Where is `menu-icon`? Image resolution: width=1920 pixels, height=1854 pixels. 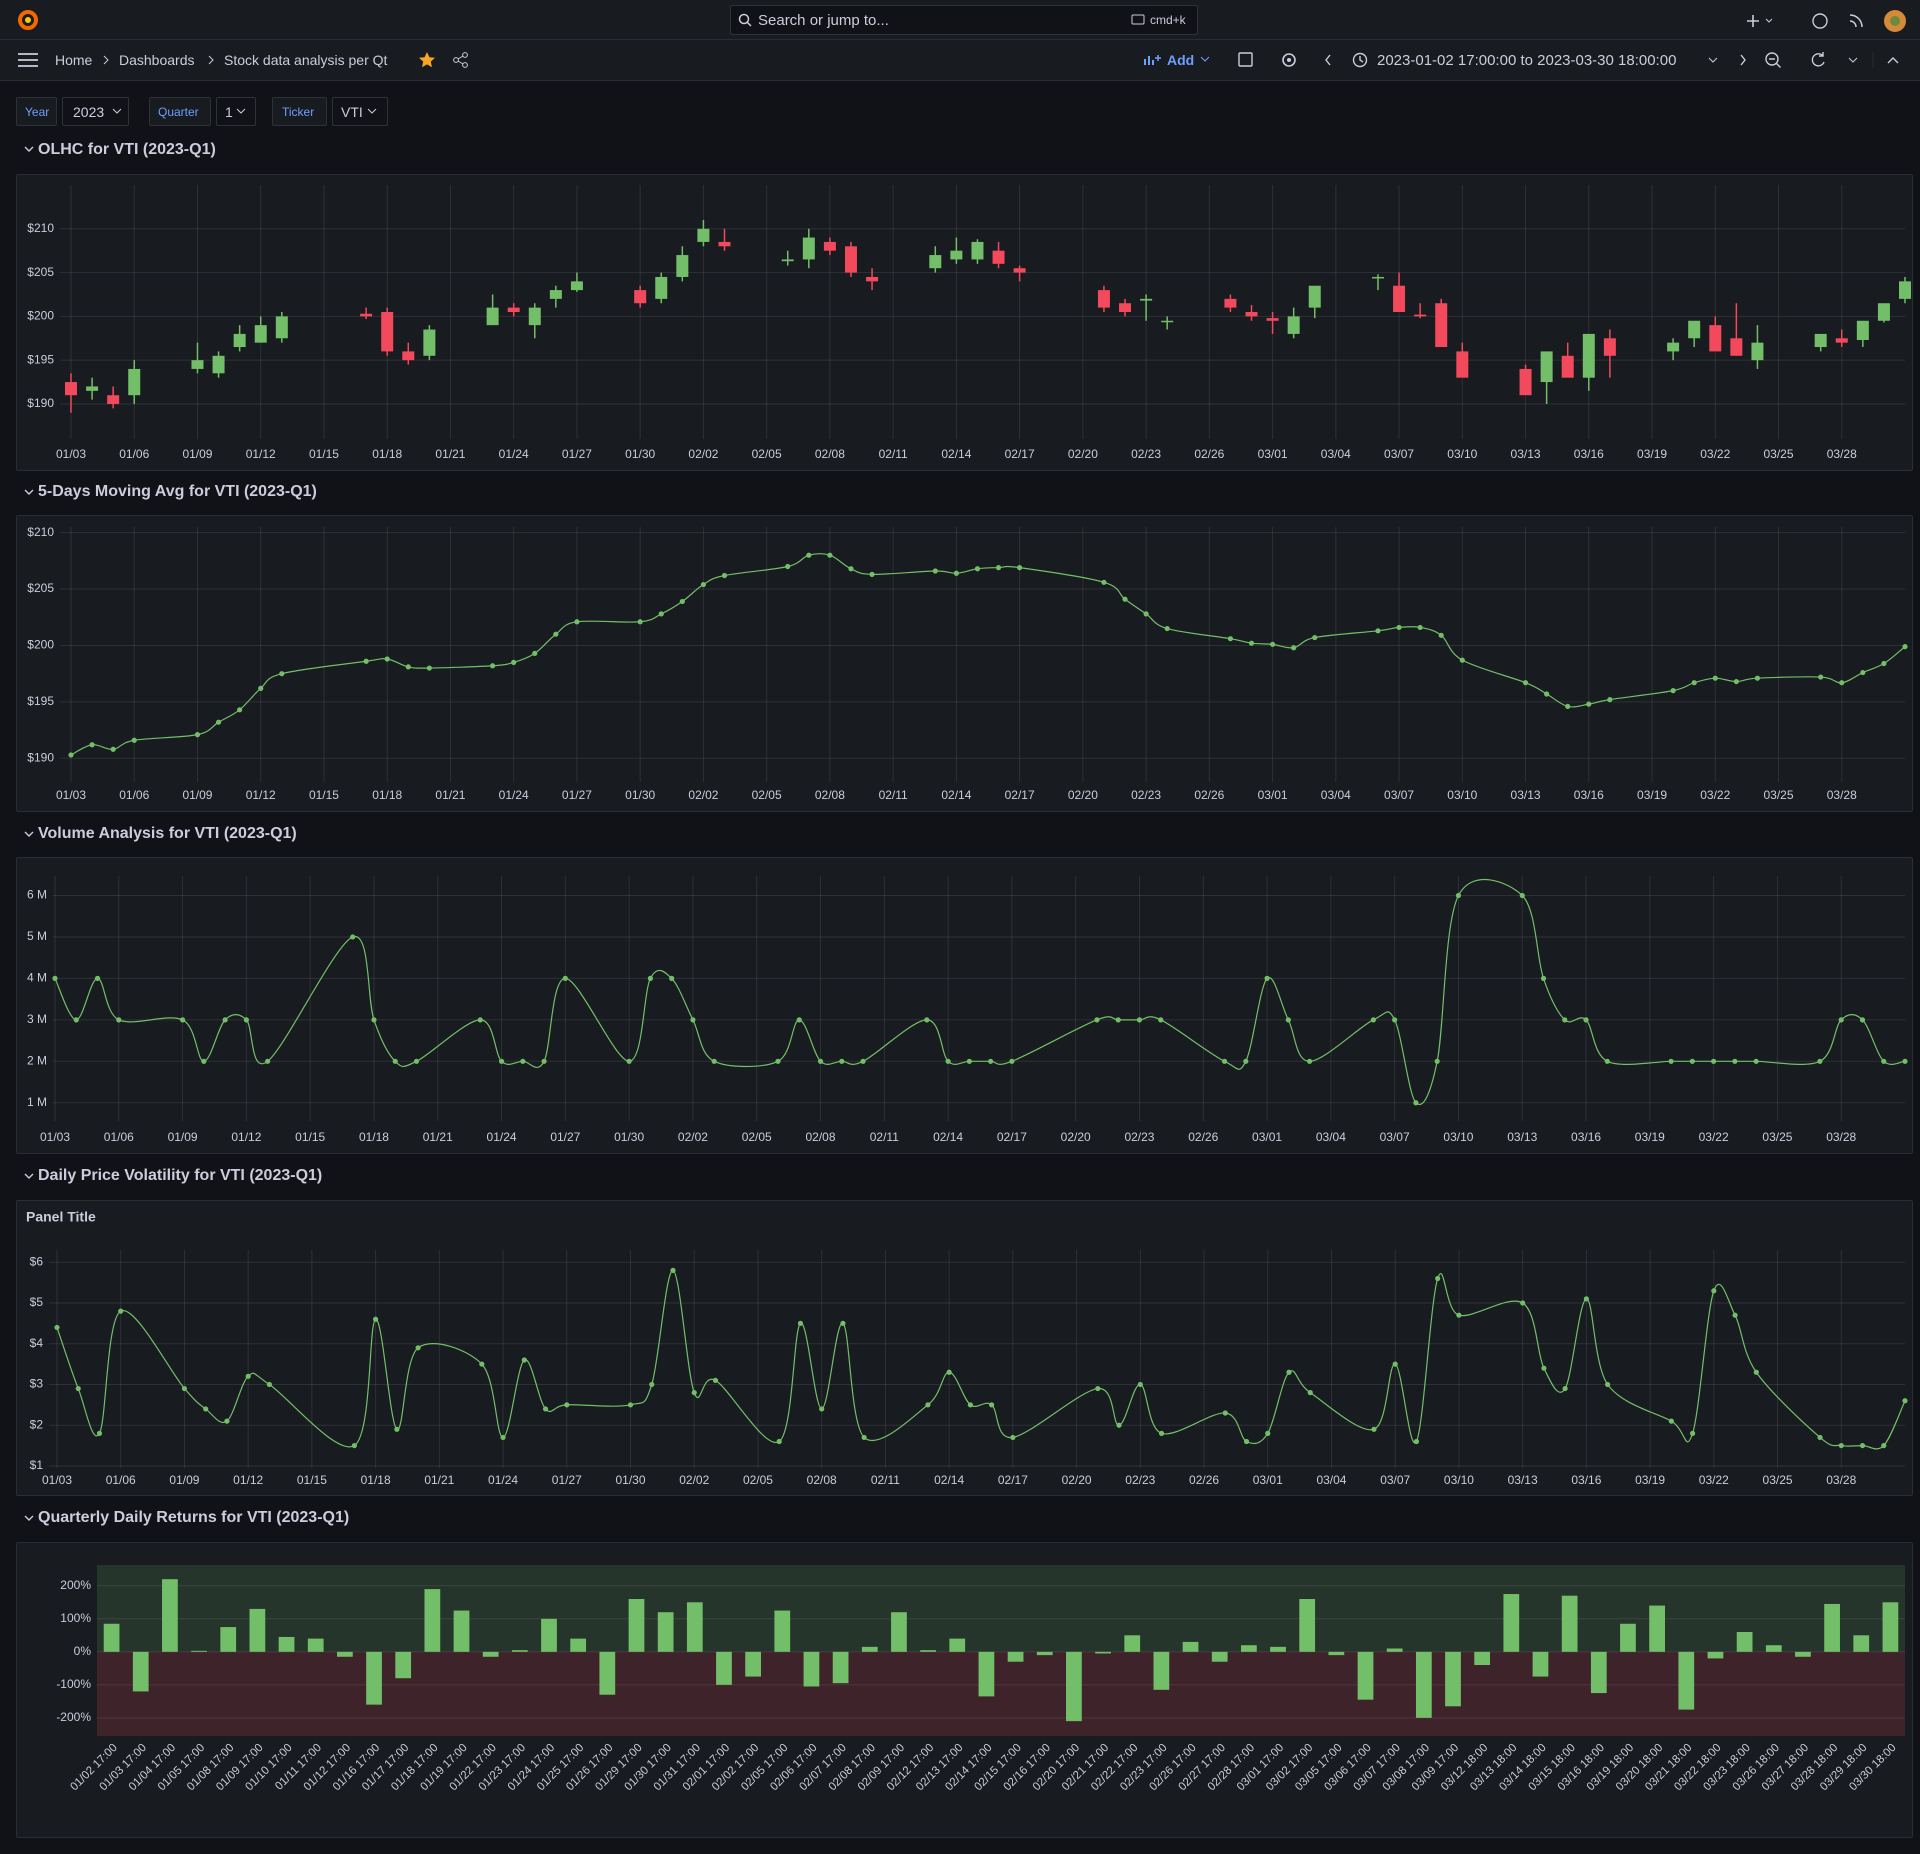
menu-icon is located at coordinates (28, 60).